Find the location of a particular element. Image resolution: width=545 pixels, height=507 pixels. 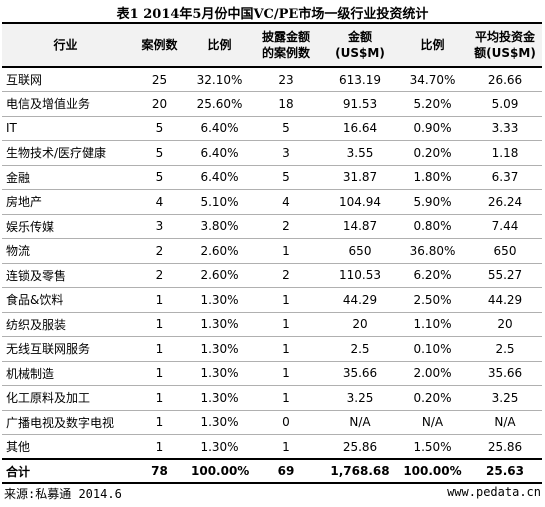

table-row: 生物技术/医疗健康 5 6.40% 3 3.55 0.20% 1.18 is located at coordinates (272, 153).